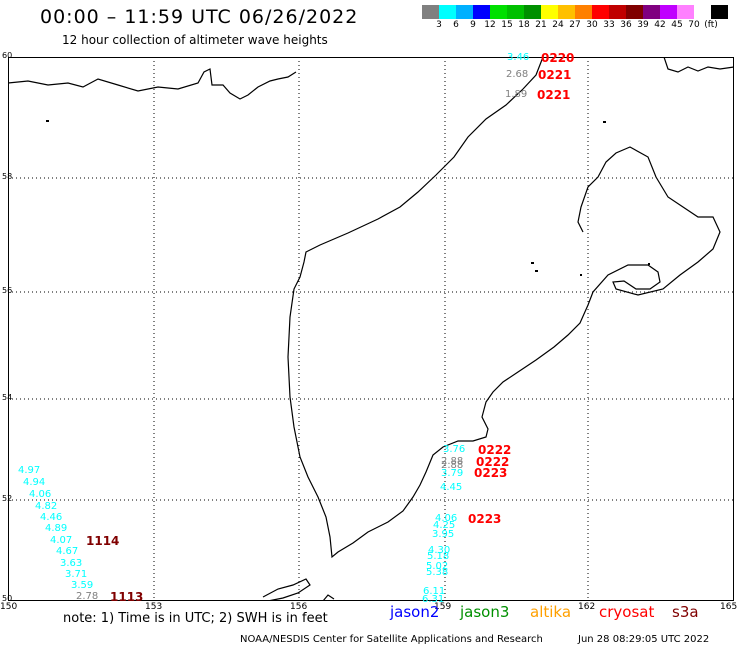  Describe the element at coordinates (7, 598) in the screenshot. I see `lat-label: 50` at that location.